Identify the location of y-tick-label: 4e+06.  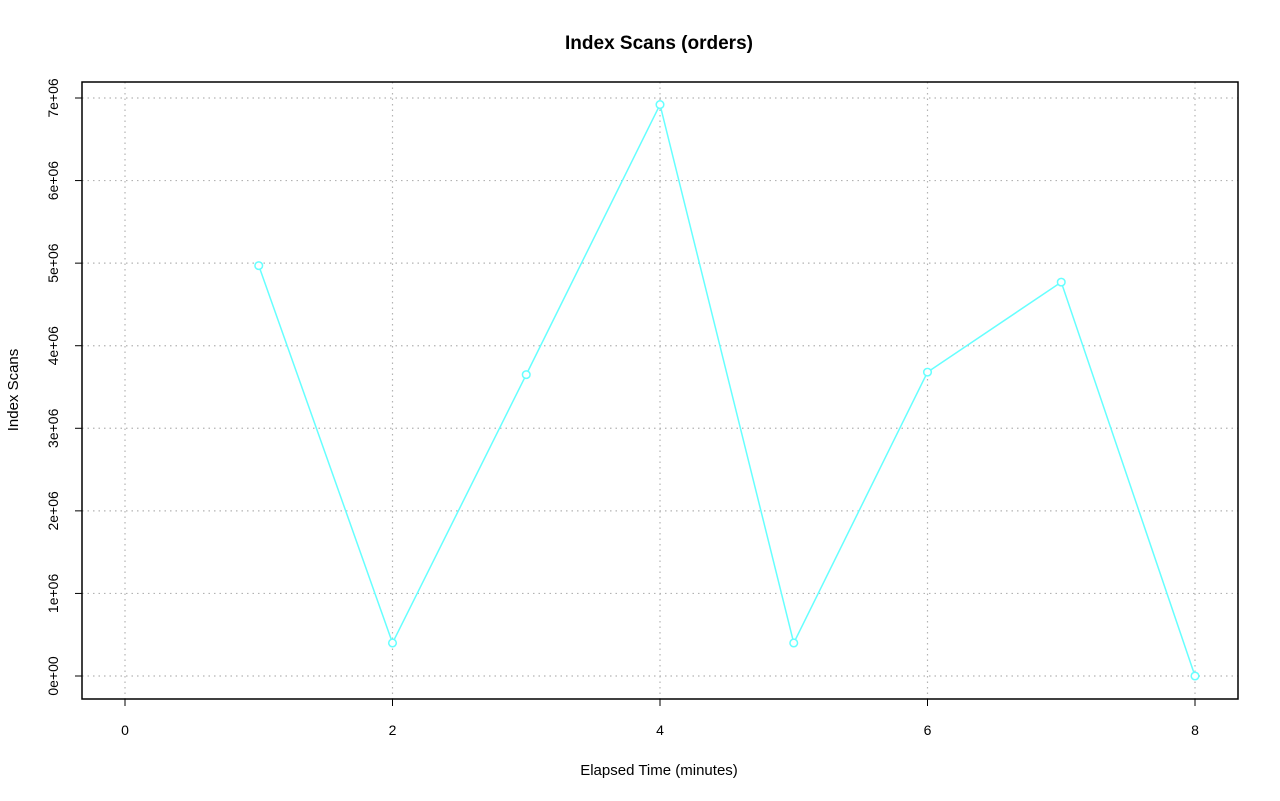
(53, 346).